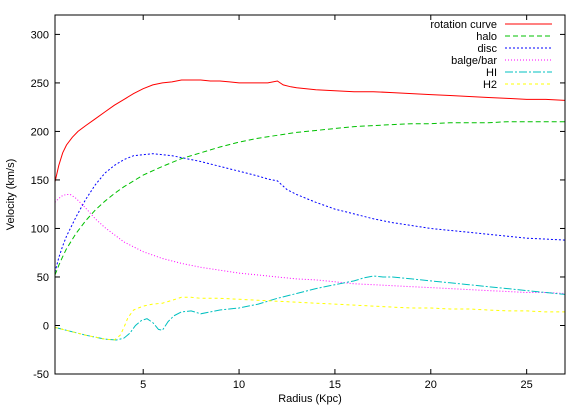  Describe the element at coordinates (431, 385) in the screenshot. I see `x-tick-label: 20` at that location.